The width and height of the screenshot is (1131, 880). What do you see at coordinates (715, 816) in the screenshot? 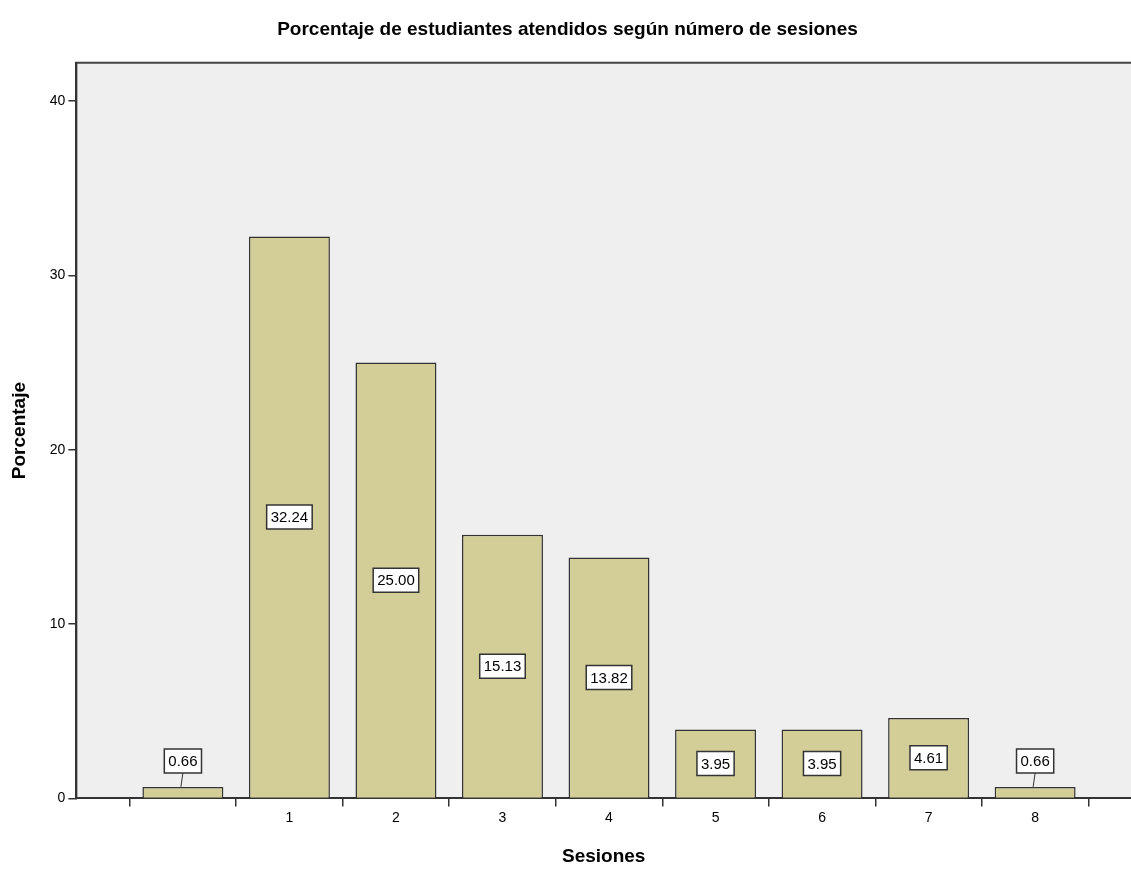
I see `x-tick-label: 5` at bounding box center [715, 816].